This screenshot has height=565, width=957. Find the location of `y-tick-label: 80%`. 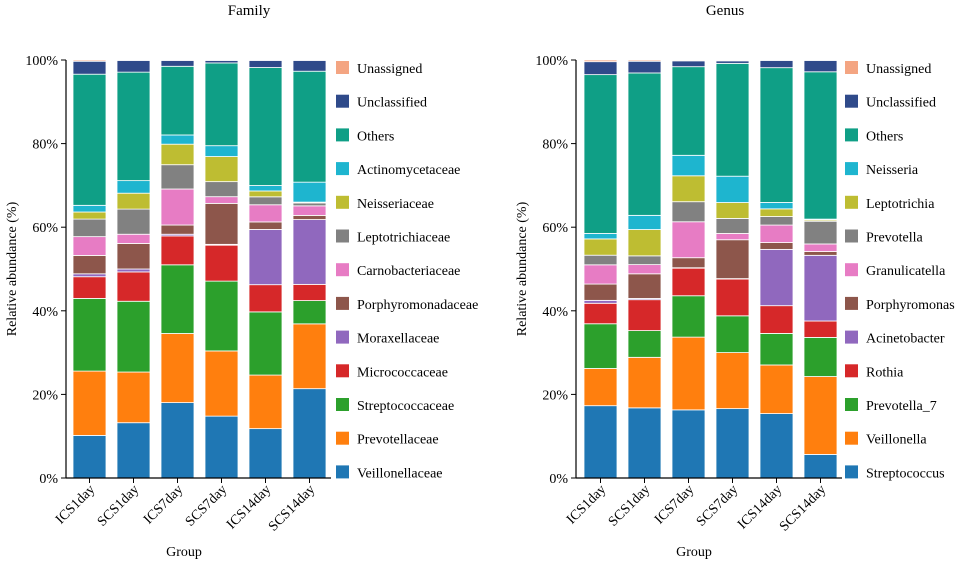

y-tick-label: 80% is located at coordinates (555, 145).